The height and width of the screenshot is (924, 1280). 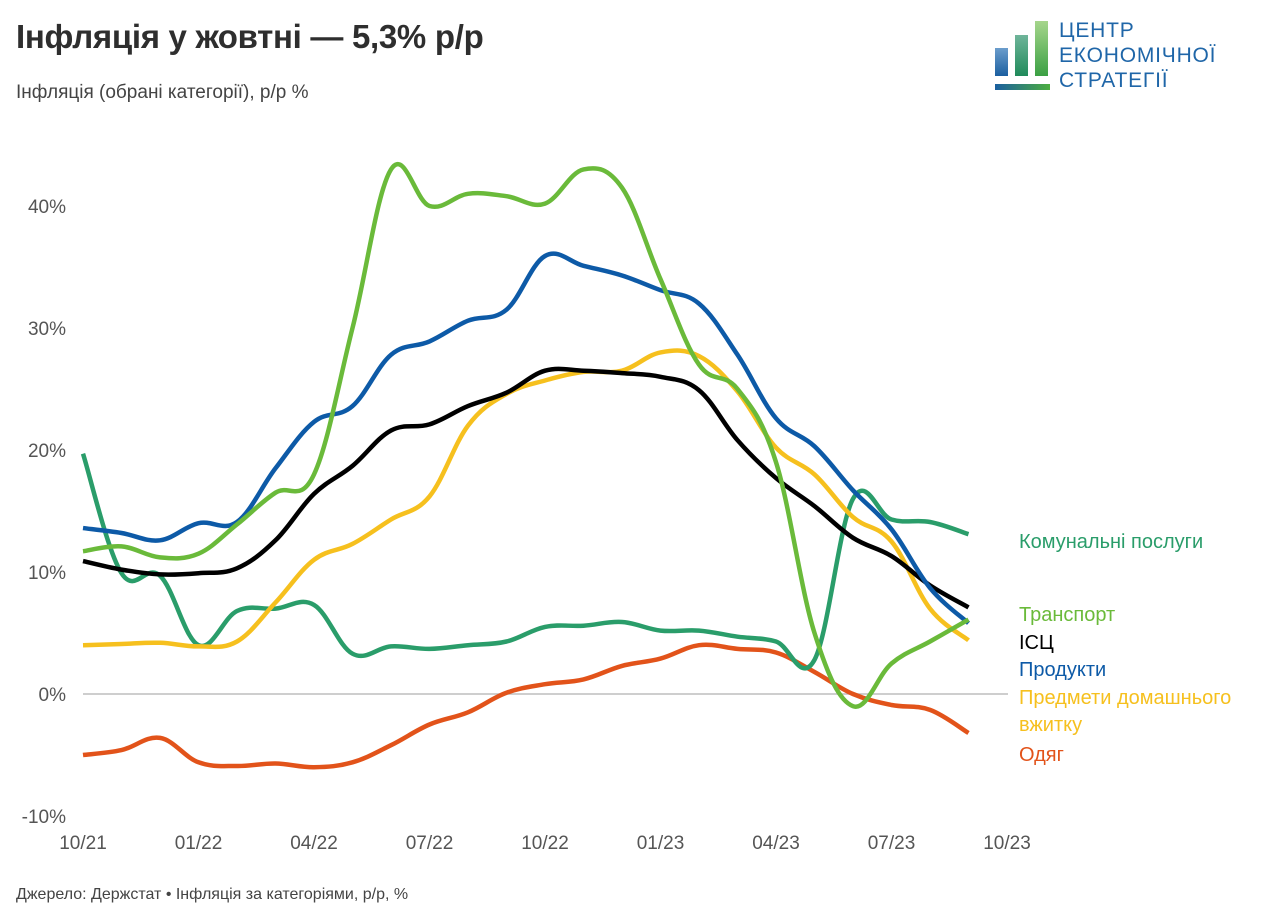 What do you see at coordinates (1050, 725) in the screenshot?
I see `series-label: вжитку` at bounding box center [1050, 725].